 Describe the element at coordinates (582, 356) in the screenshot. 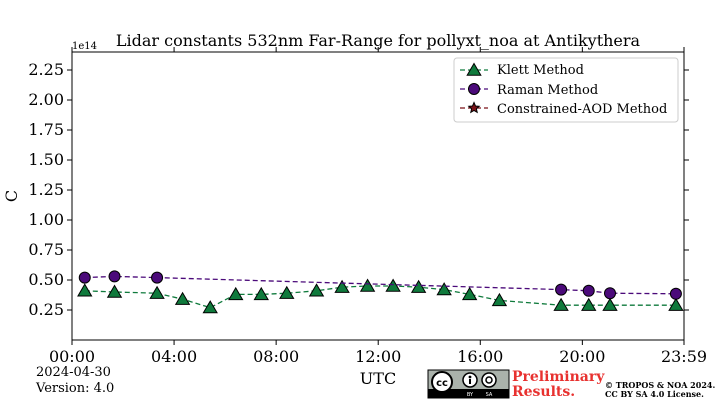

I see `x-tick-label: 20:00` at that location.